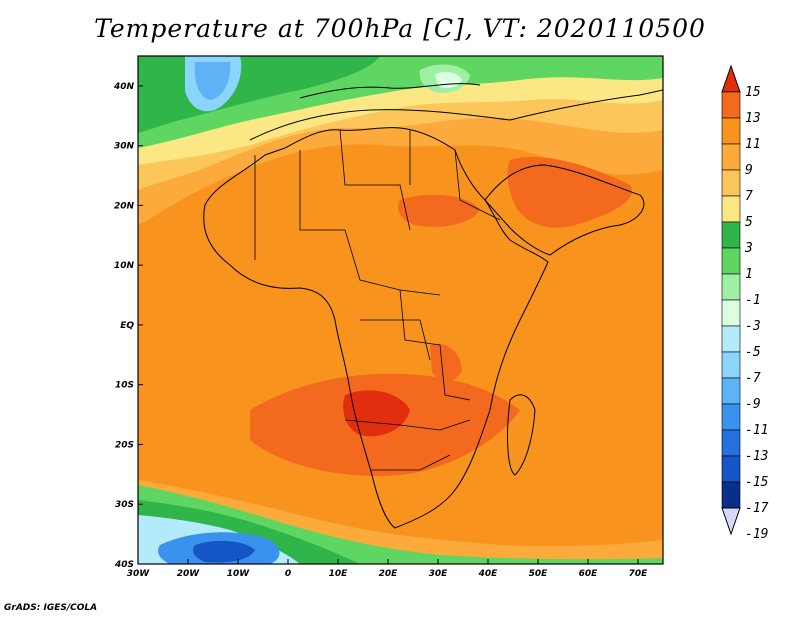 The width and height of the screenshot is (800, 618). What do you see at coordinates (749, 196) in the screenshot?
I see `colorbar-label: 7` at bounding box center [749, 196].